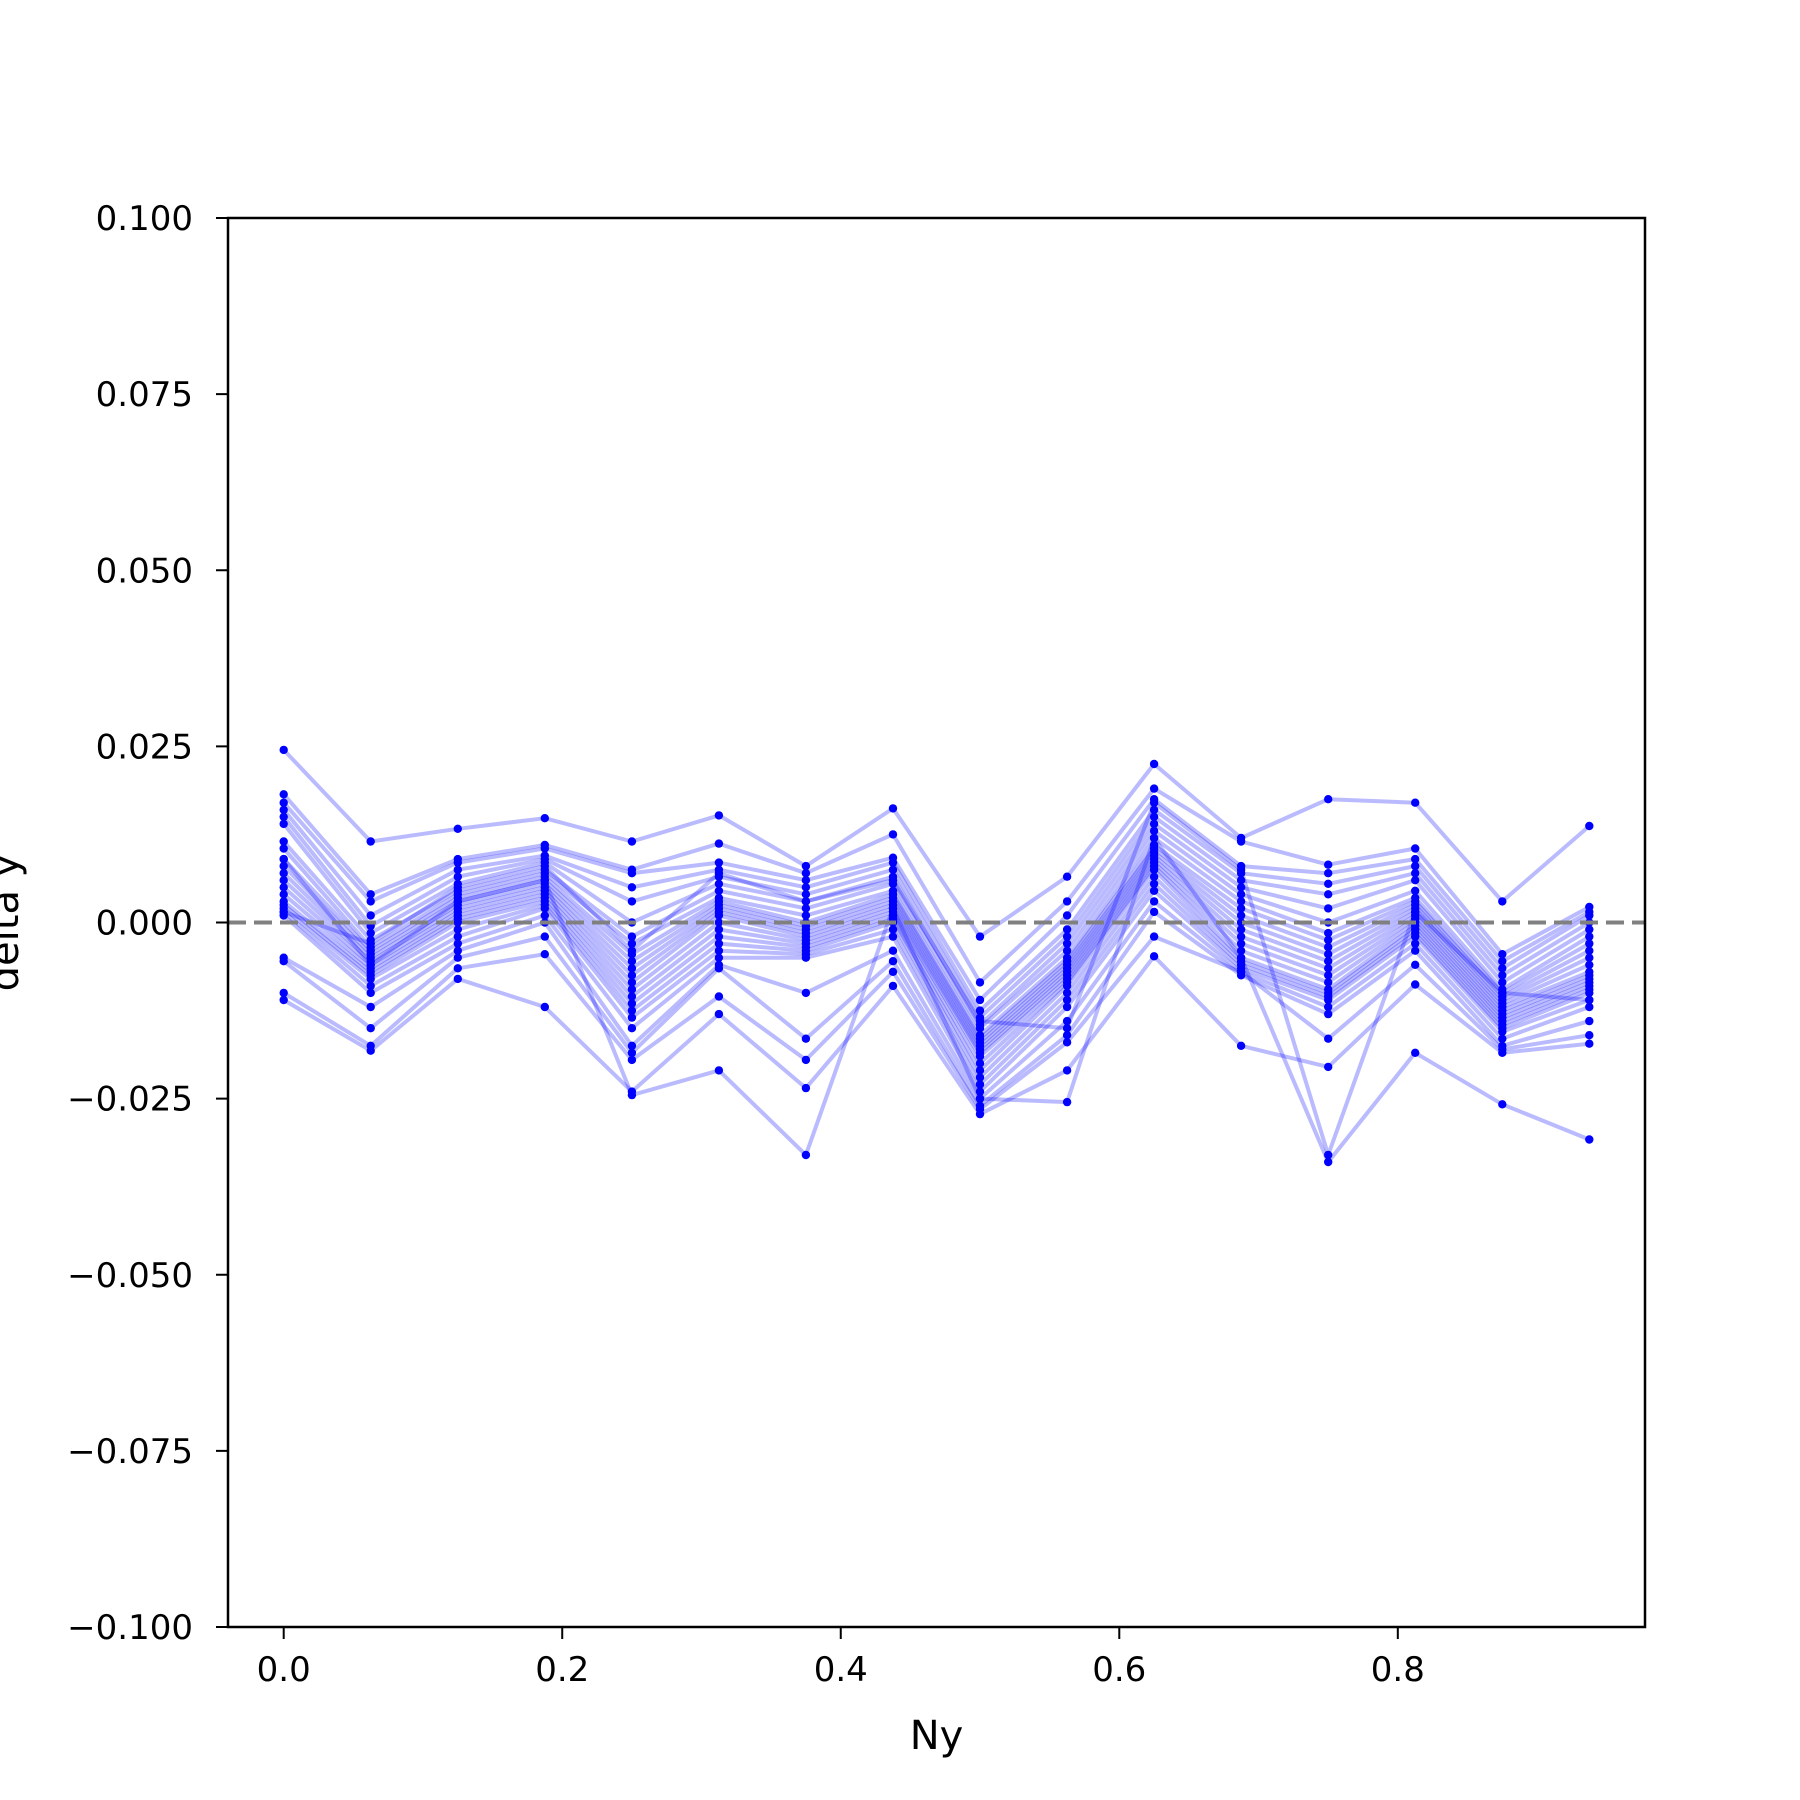 This screenshot has height=1800, width=1800. I want to click on y-tick-label: 0.075, so click(144, 395).